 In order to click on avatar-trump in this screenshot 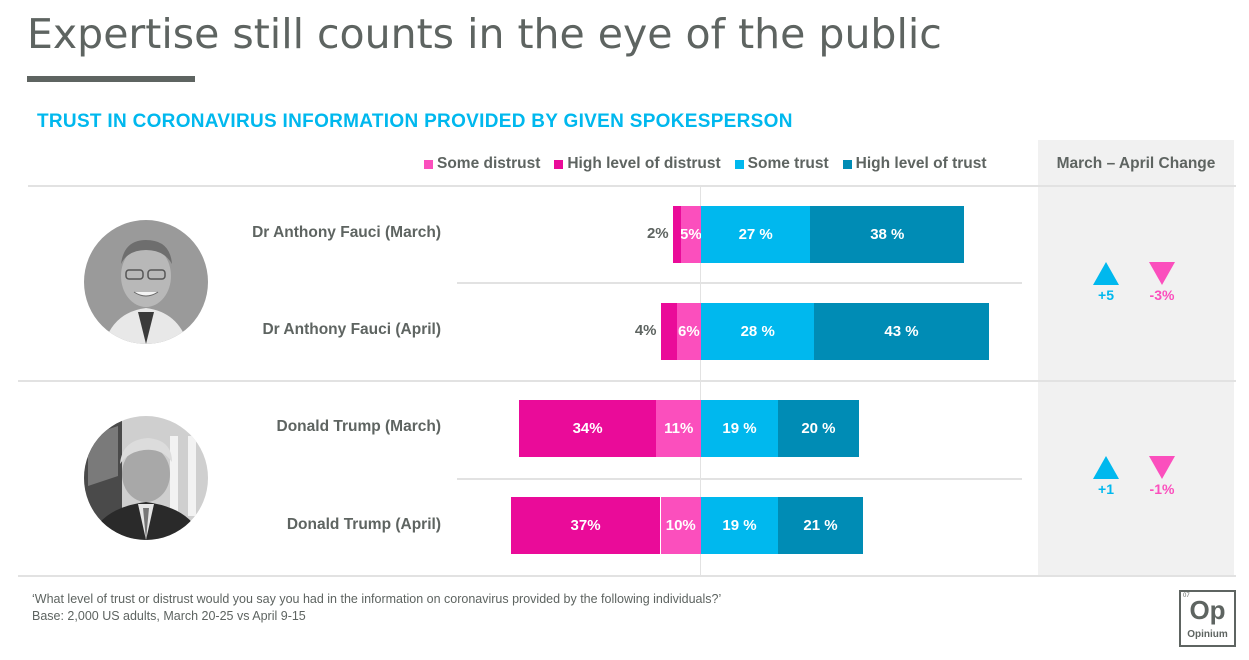, I will do `click(146, 478)`.